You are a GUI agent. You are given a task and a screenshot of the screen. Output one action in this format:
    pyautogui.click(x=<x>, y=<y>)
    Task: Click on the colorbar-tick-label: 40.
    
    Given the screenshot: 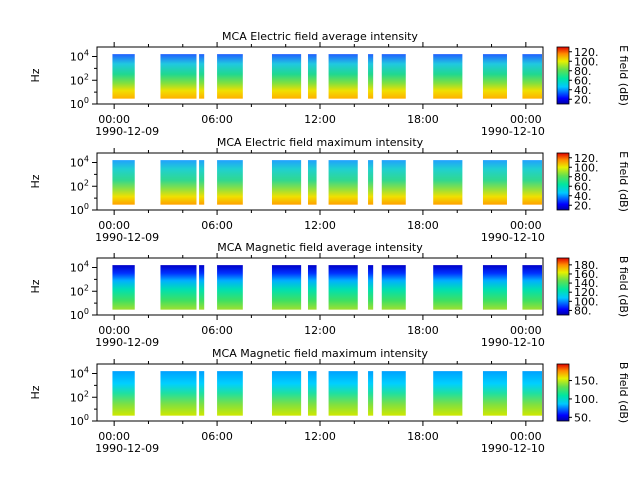 What is the action you would take?
    pyautogui.click(x=583, y=196)
    